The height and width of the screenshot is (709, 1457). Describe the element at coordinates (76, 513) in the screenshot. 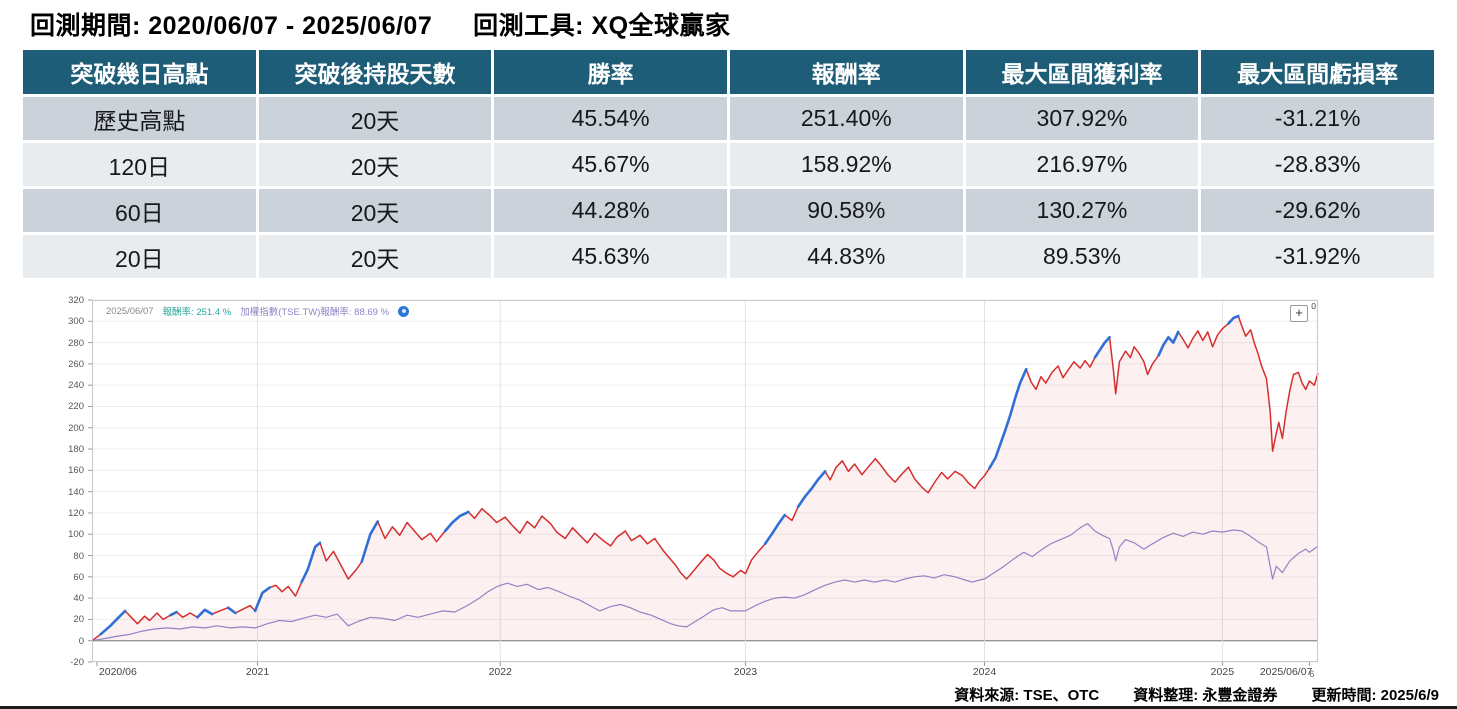

I see `y-tick-label: 120` at that location.